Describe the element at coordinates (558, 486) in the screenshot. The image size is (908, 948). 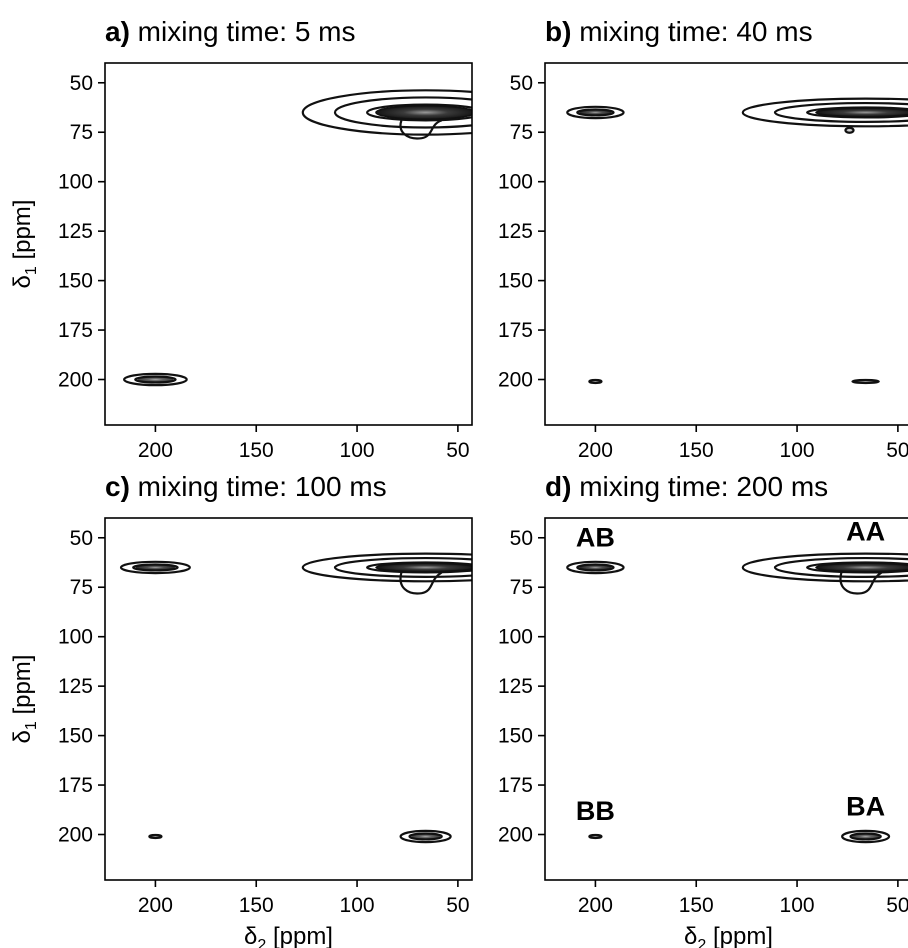
I see `panel-letter: d)` at that location.